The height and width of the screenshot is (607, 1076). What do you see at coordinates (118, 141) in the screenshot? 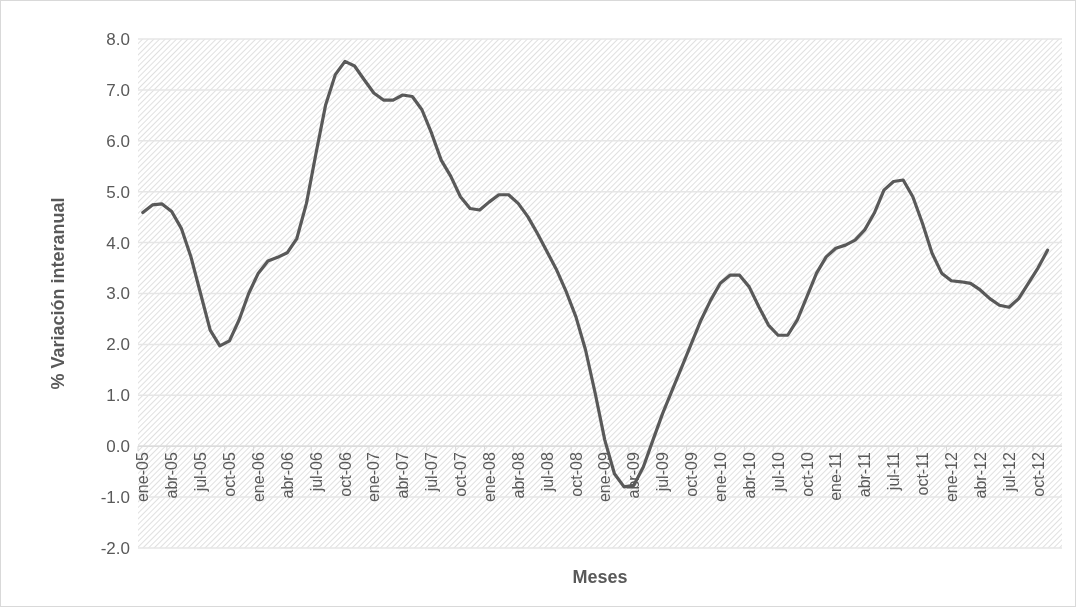
I see `y-tick-label: 6.0` at bounding box center [118, 141].